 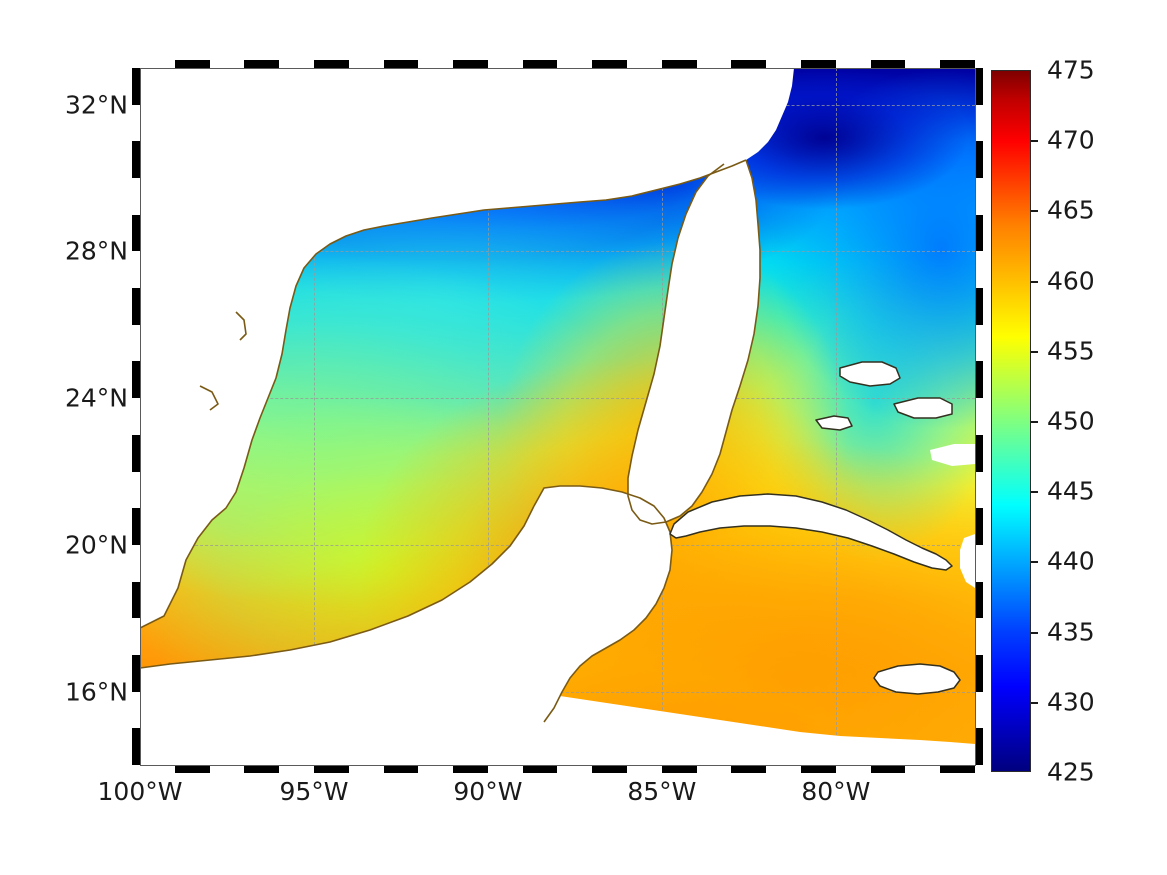 What do you see at coordinates (707, 725) in the screenshot?
I see `nodata-mask-southeast` at bounding box center [707, 725].